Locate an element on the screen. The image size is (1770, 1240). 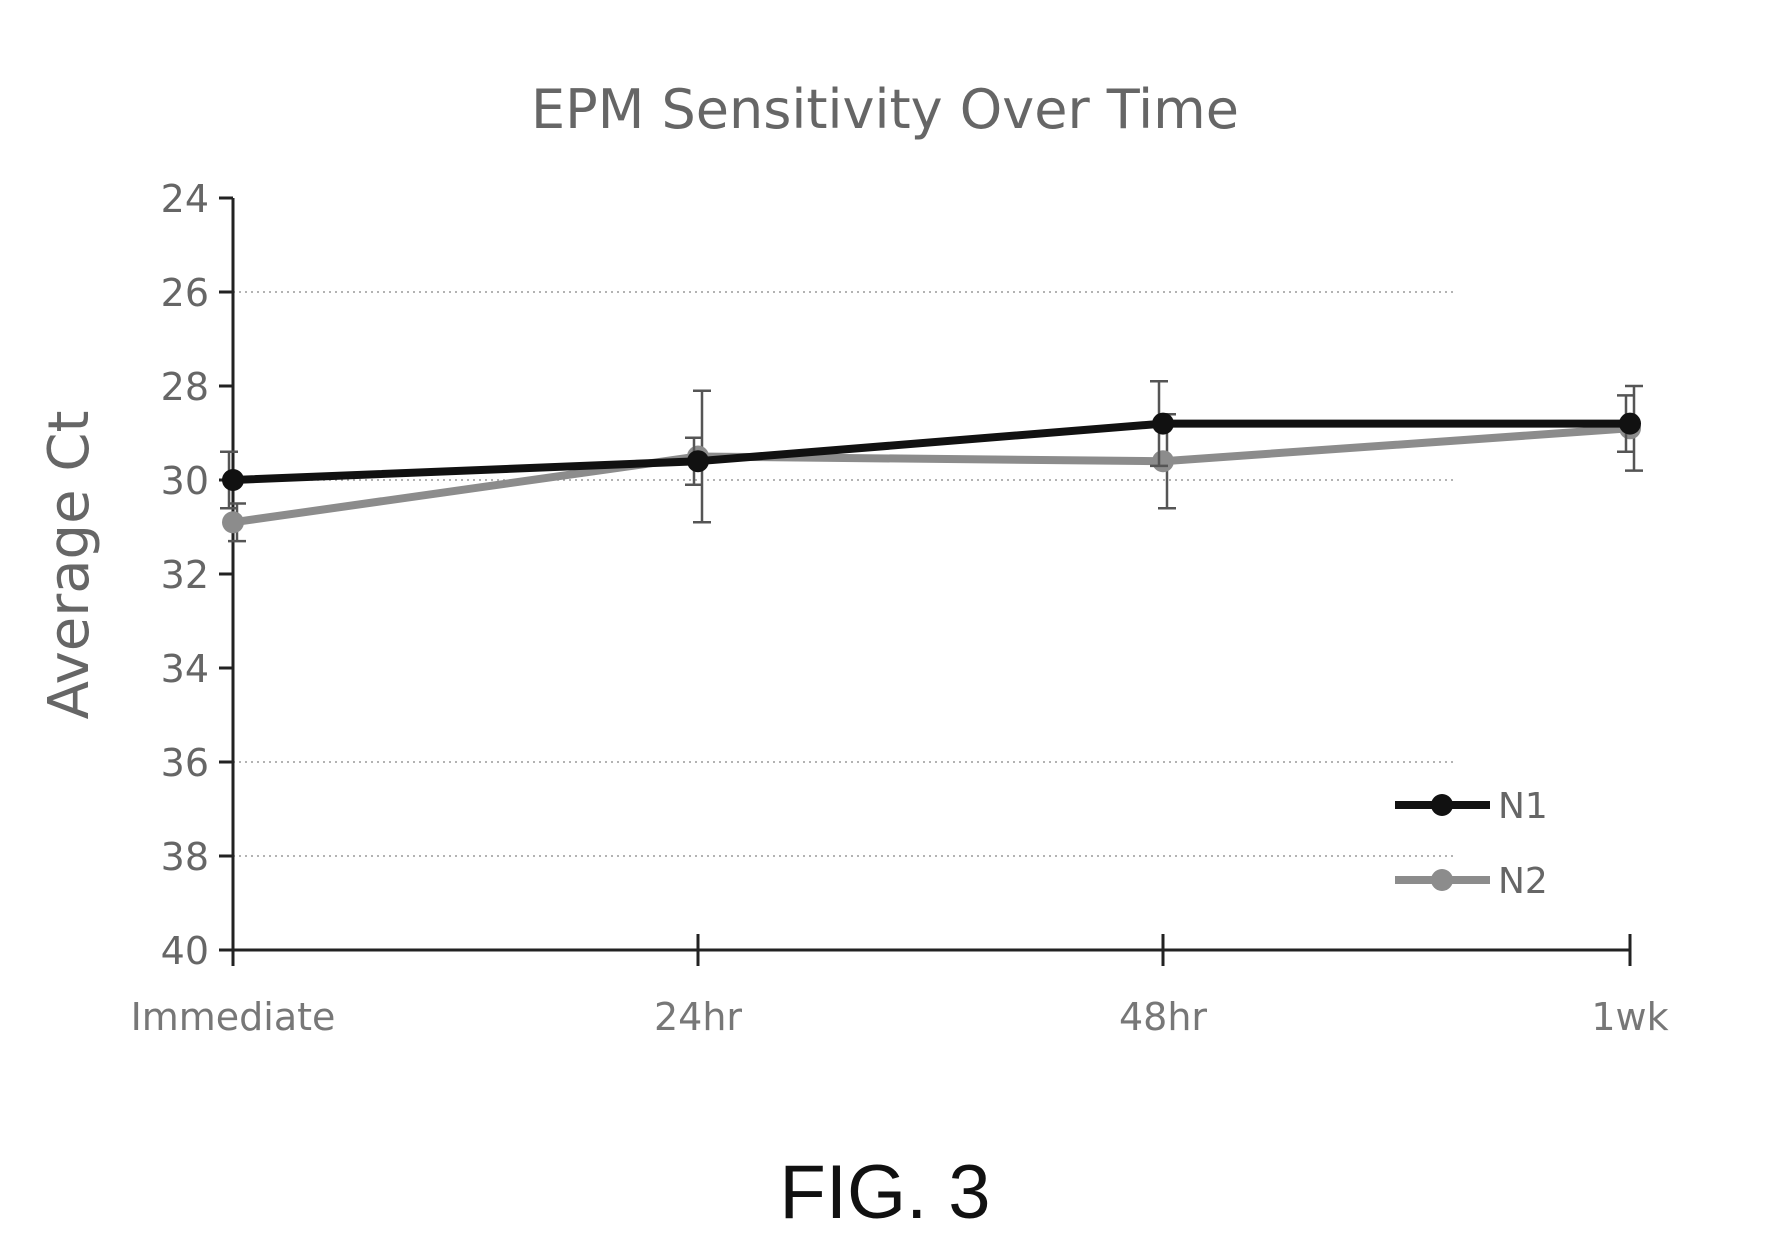
y-tick-label: 24 is located at coordinates (185, 199).